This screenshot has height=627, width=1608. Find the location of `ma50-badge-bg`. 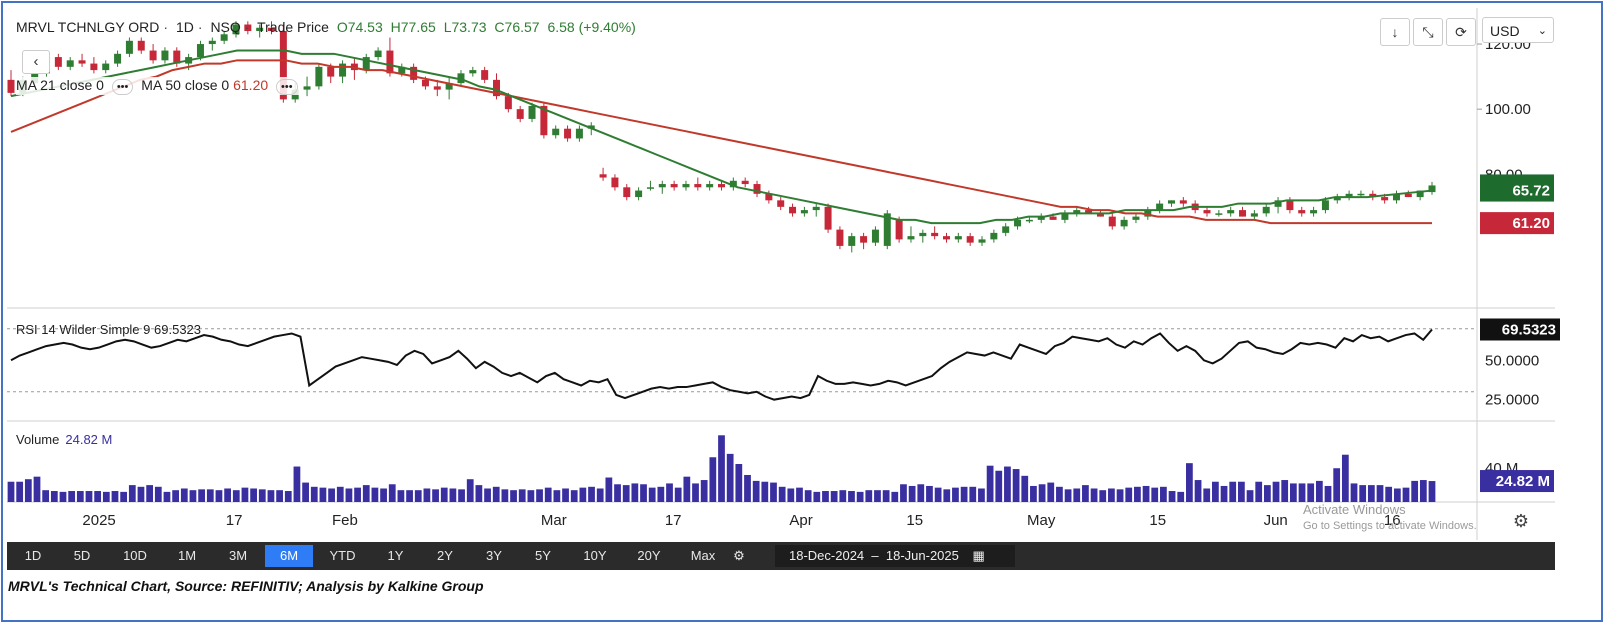

ma50-badge-bg is located at coordinates (1517, 223).